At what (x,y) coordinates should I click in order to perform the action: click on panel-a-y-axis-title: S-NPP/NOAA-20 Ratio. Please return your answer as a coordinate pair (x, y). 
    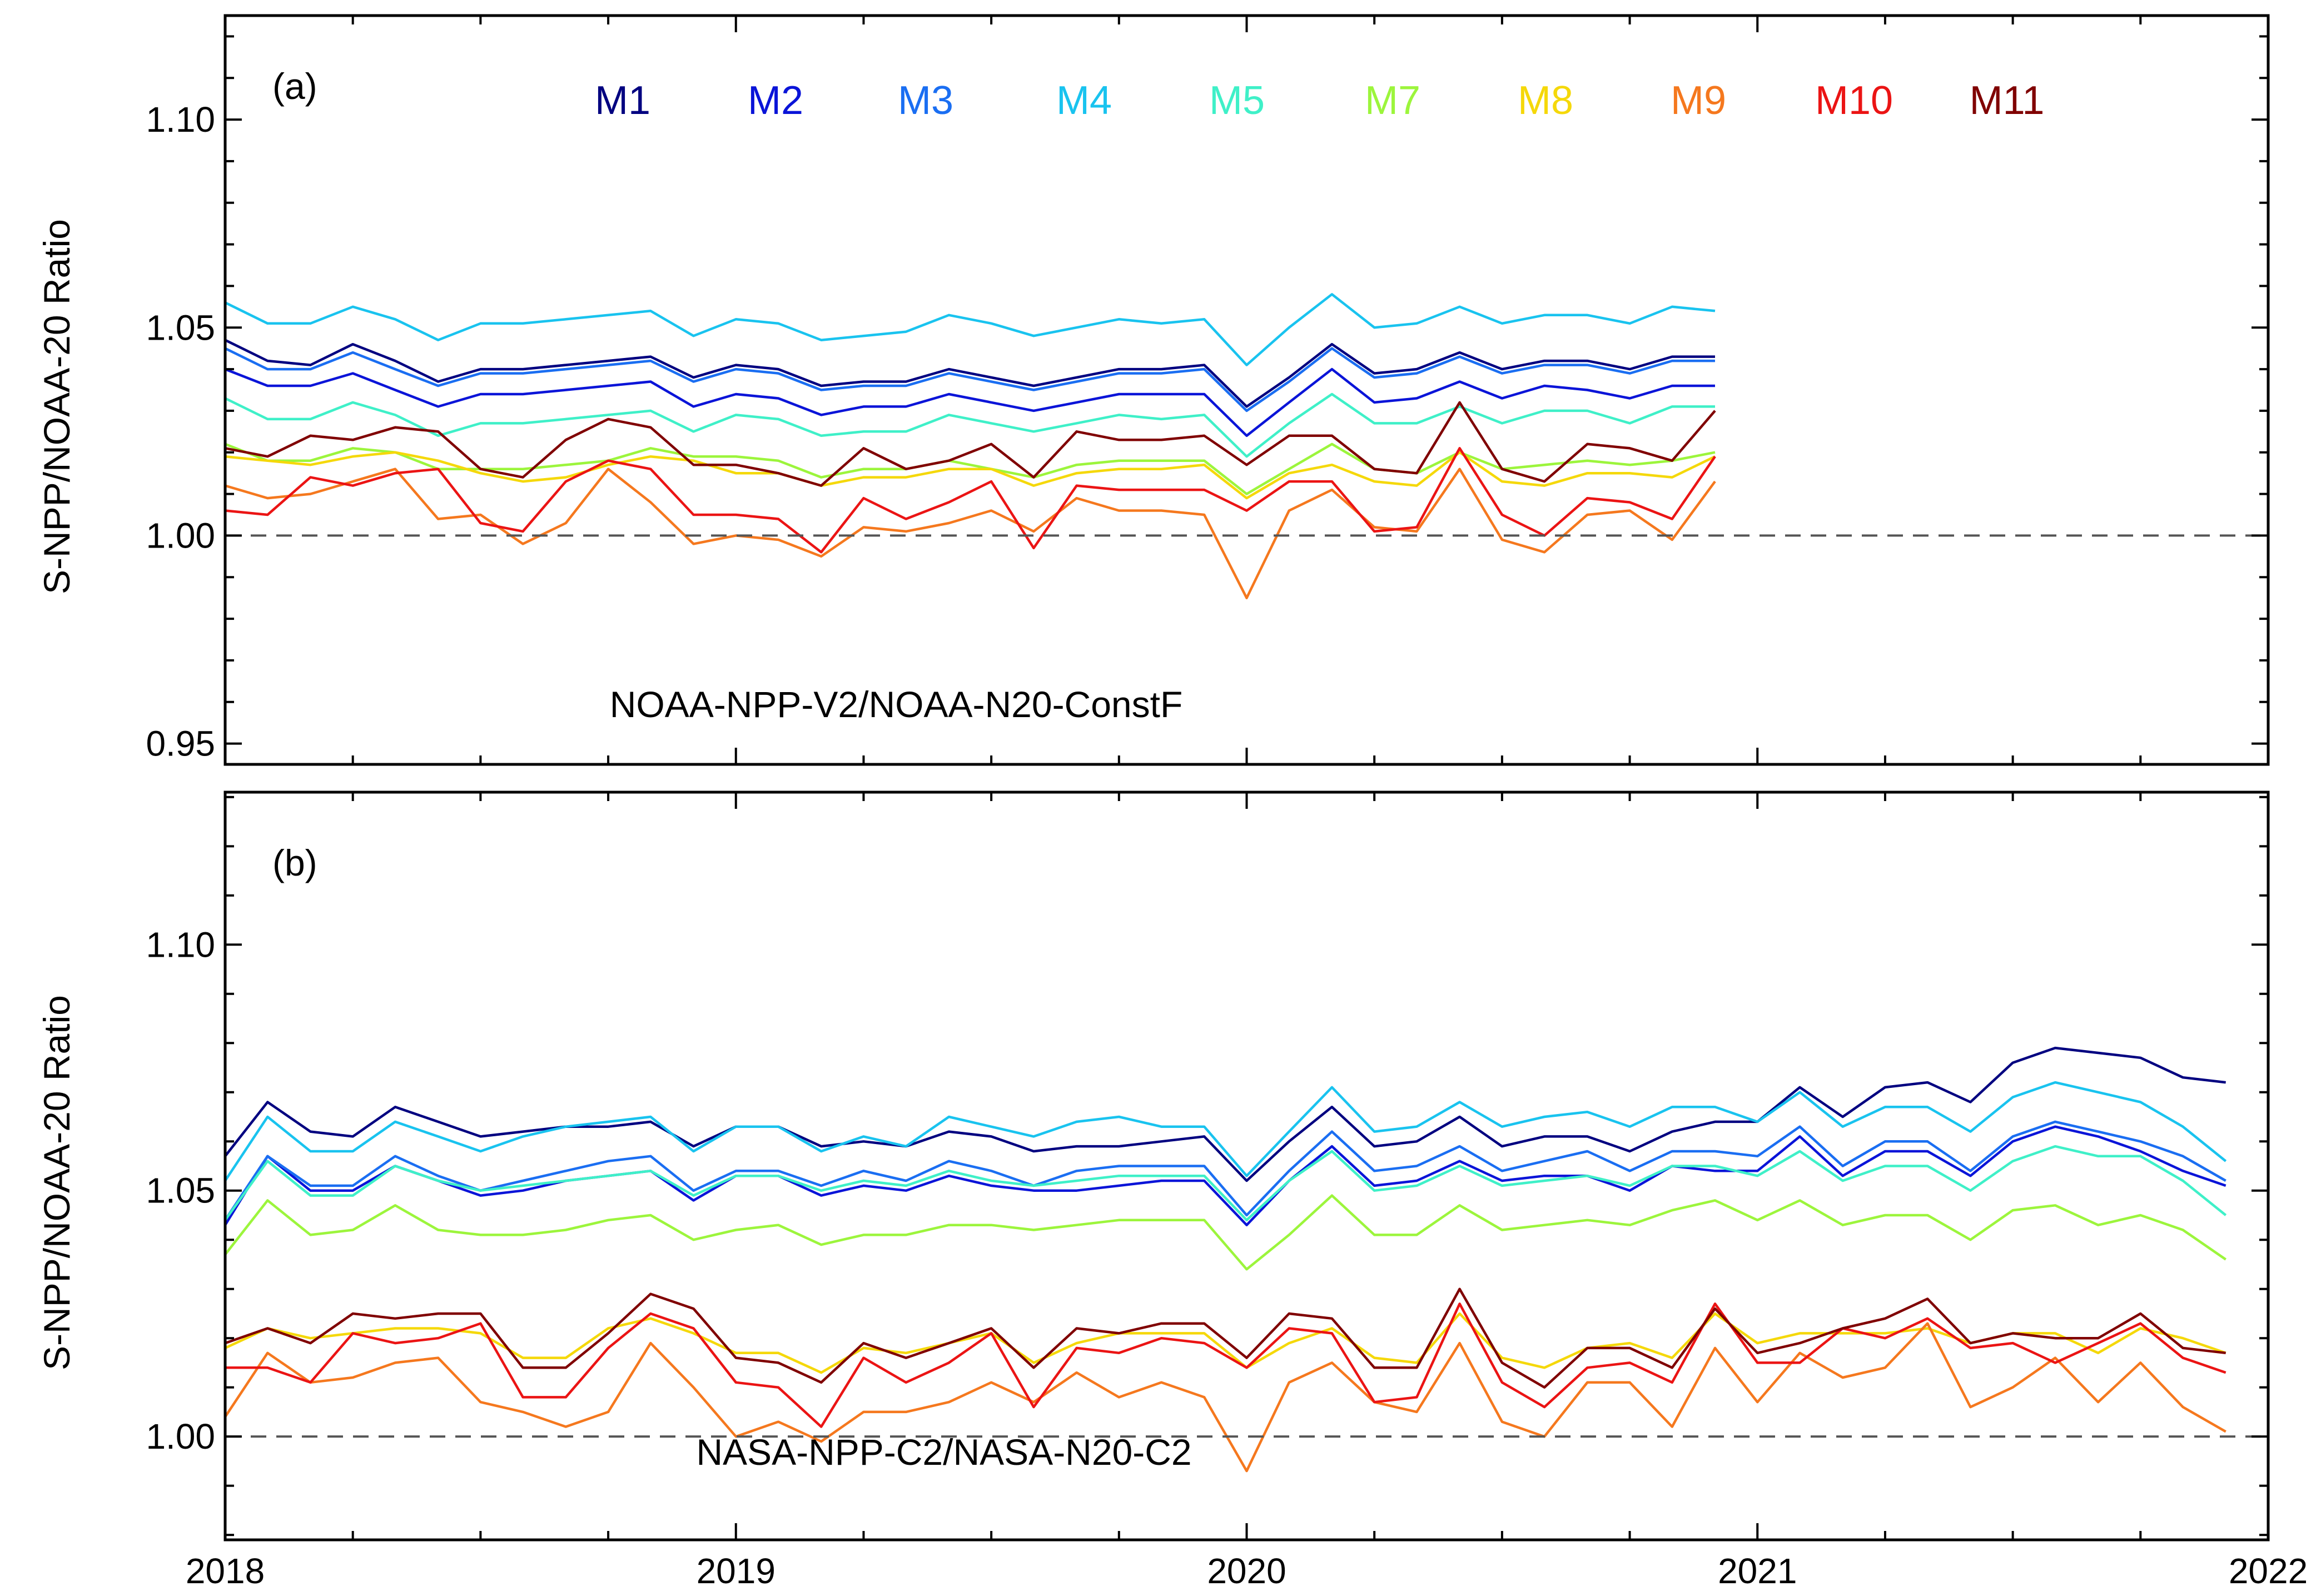
    Looking at the image, I should click on (56, 406).